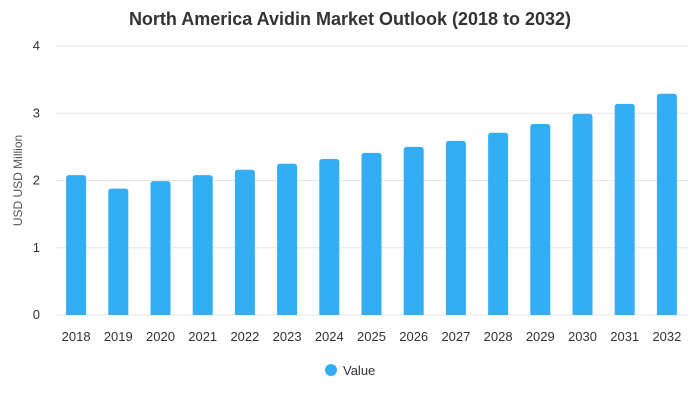  Describe the element at coordinates (287, 239) in the screenshot. I see `bar-2023` at that location.